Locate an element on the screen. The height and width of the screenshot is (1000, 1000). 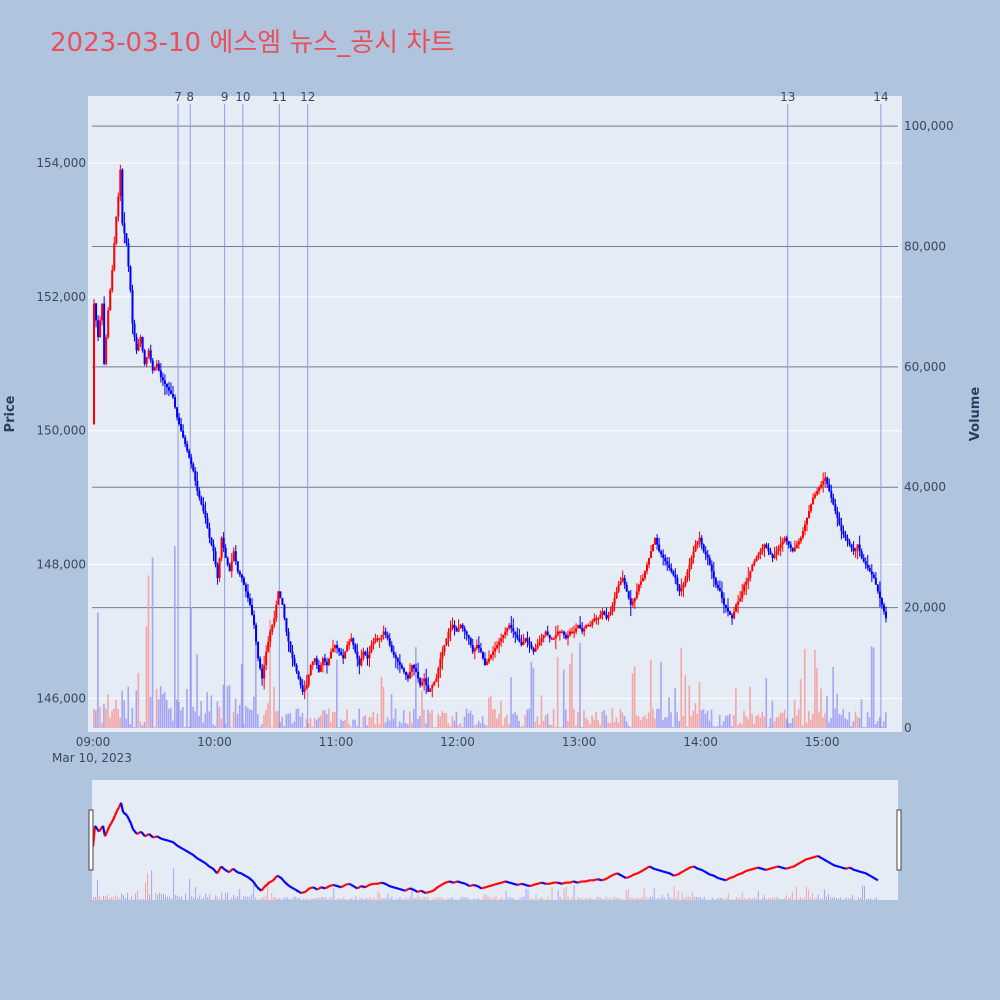
range-slider-right-handle is located at coordinates (899, 840).